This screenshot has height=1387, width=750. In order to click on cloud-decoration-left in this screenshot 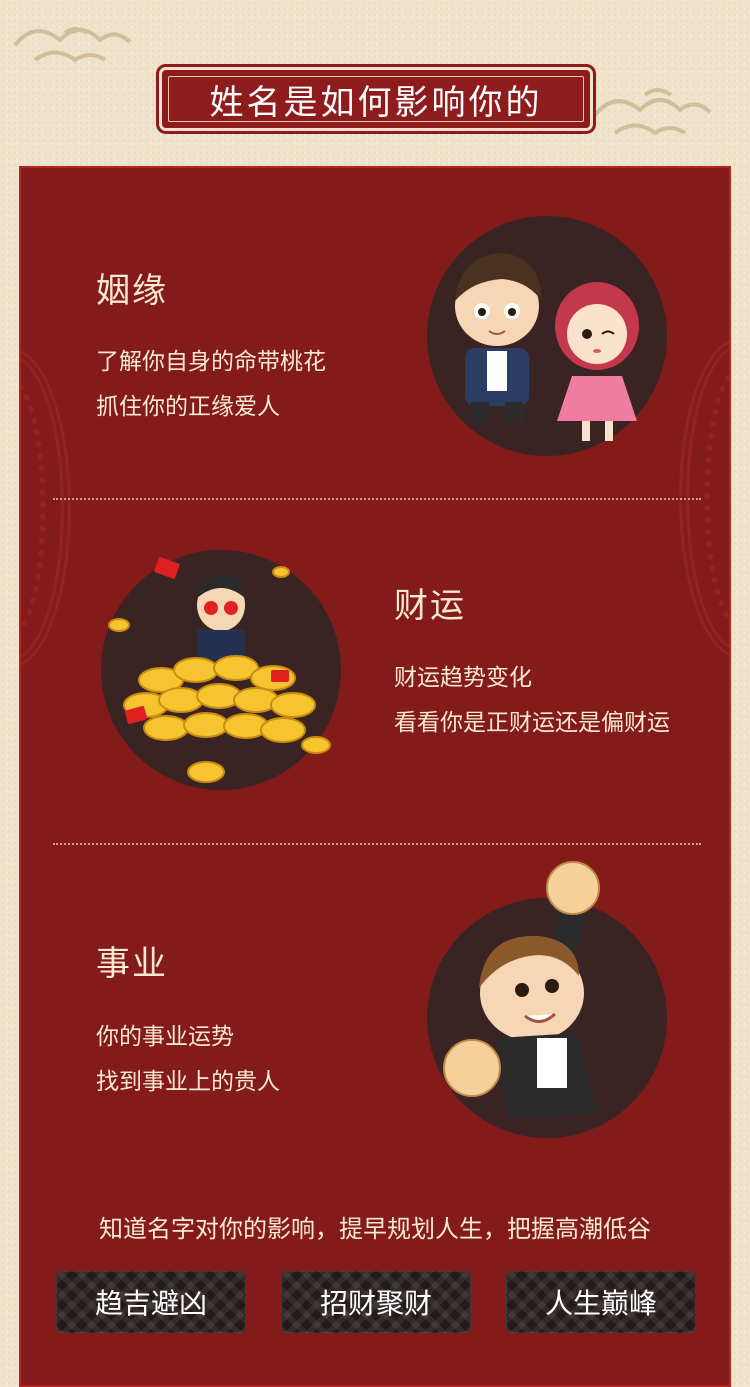, I will do `click(72, 45)`.